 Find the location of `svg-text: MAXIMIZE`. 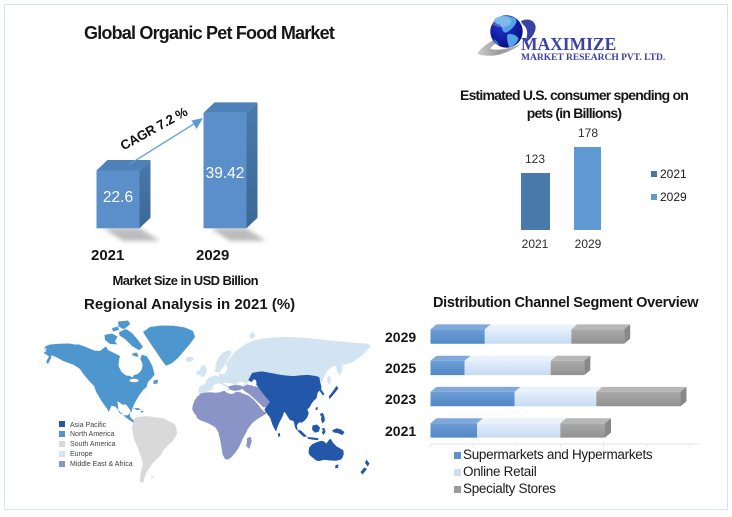

svg-text: MAXIMIZE is located at coordinates (568, 44).